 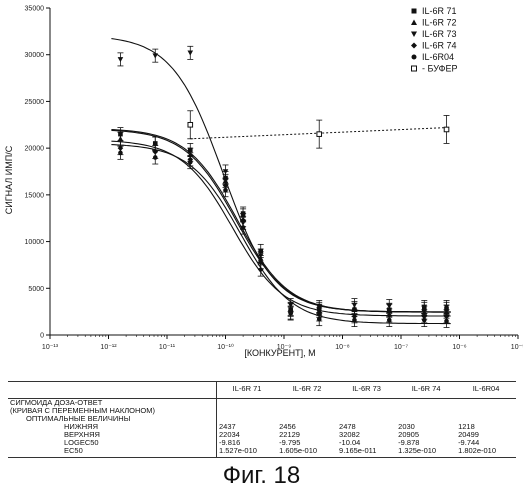 What do you see at coordinates (426, 452) in the screenshot?
I see `table-cell: 1.325e-010` at bounding box center [426, 452].